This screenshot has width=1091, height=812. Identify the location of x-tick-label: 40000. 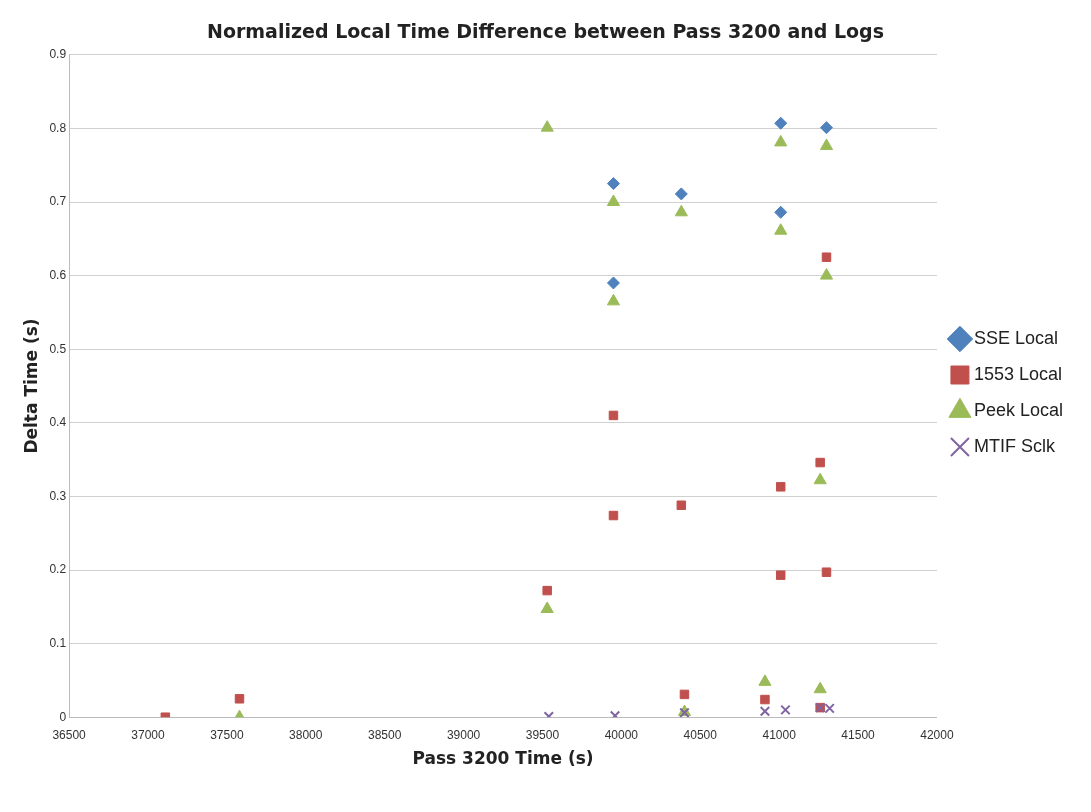
(621, 734).